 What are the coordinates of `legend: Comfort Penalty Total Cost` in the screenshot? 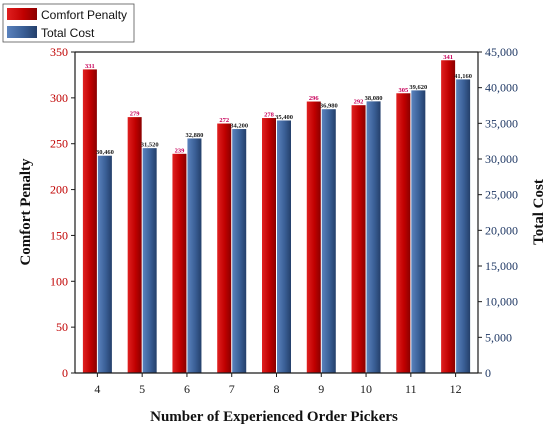 It's located at (68, 23).